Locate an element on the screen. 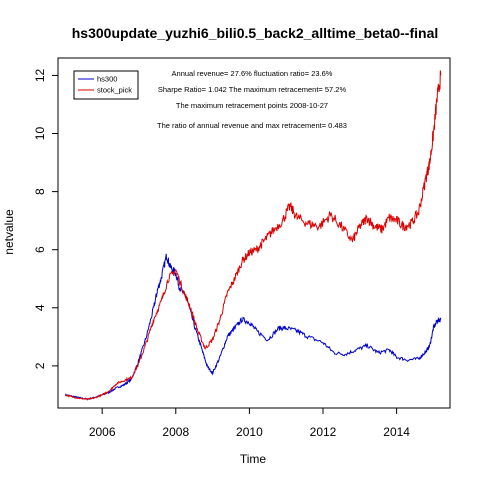  y-axis-label: netvalue is located at coordinates (9, 232).